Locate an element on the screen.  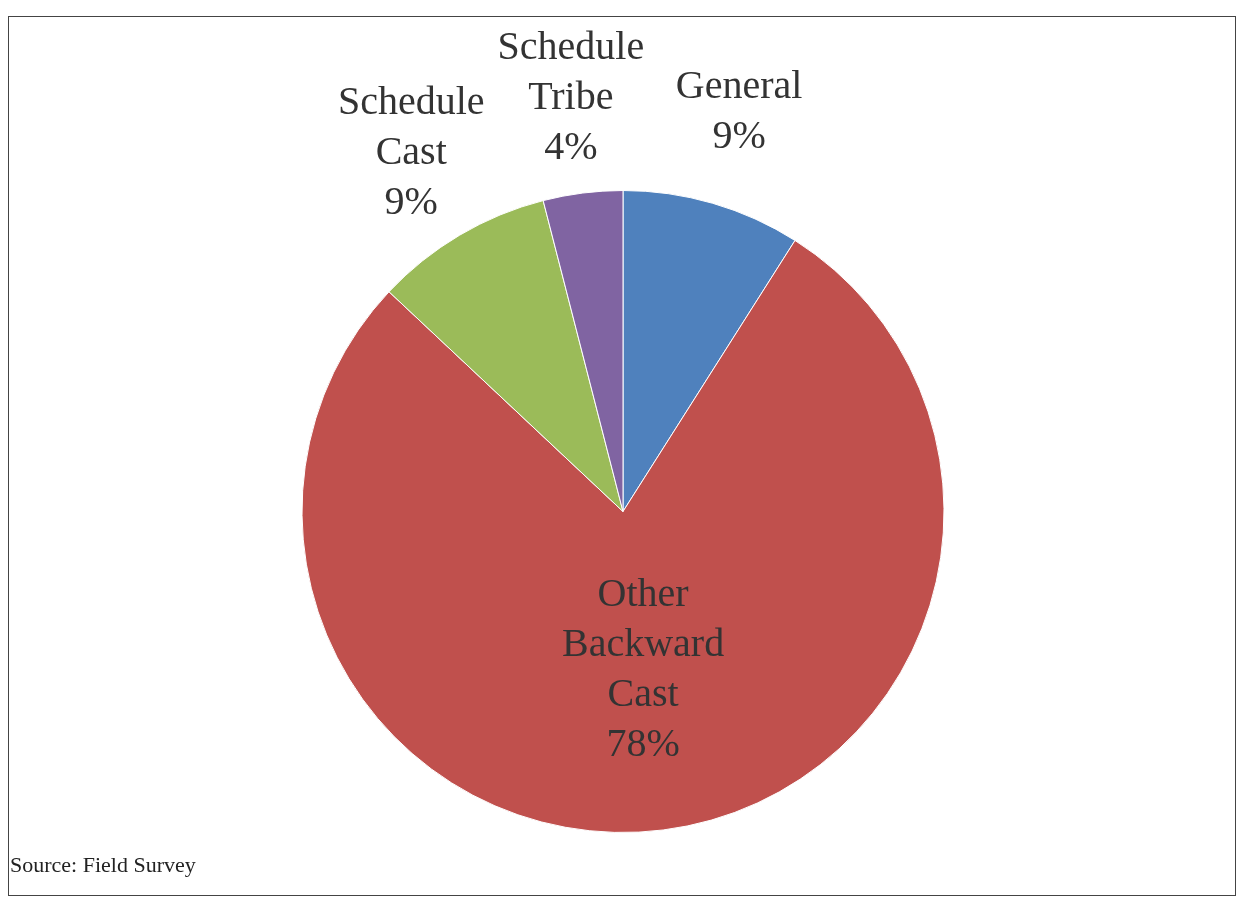
slice-label: General is located at coordinates (739, 84).